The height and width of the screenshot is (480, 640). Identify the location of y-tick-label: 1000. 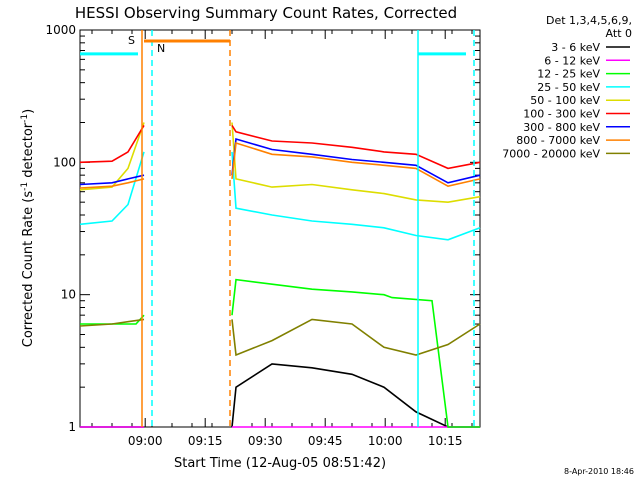
(60, 30).